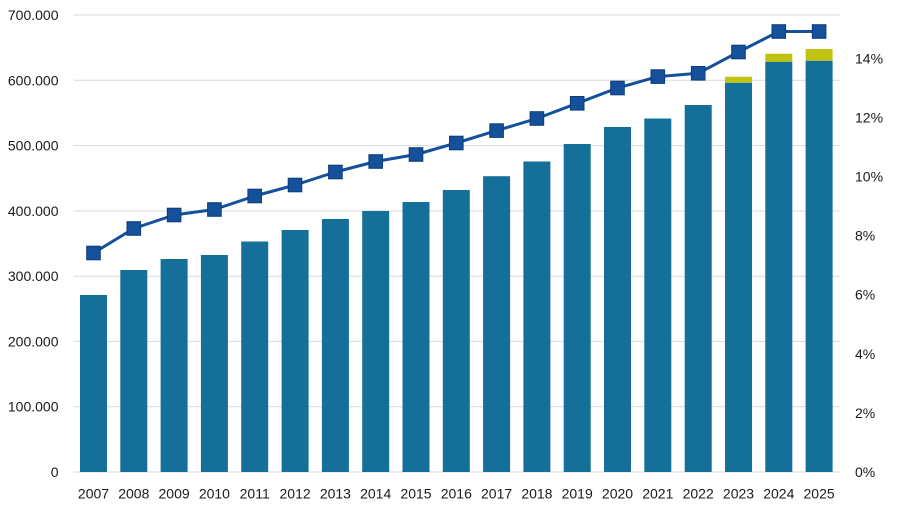 The height and width of the screenshot is (506, 900). I want to click on svg-text: 4%, so click(865, 354).